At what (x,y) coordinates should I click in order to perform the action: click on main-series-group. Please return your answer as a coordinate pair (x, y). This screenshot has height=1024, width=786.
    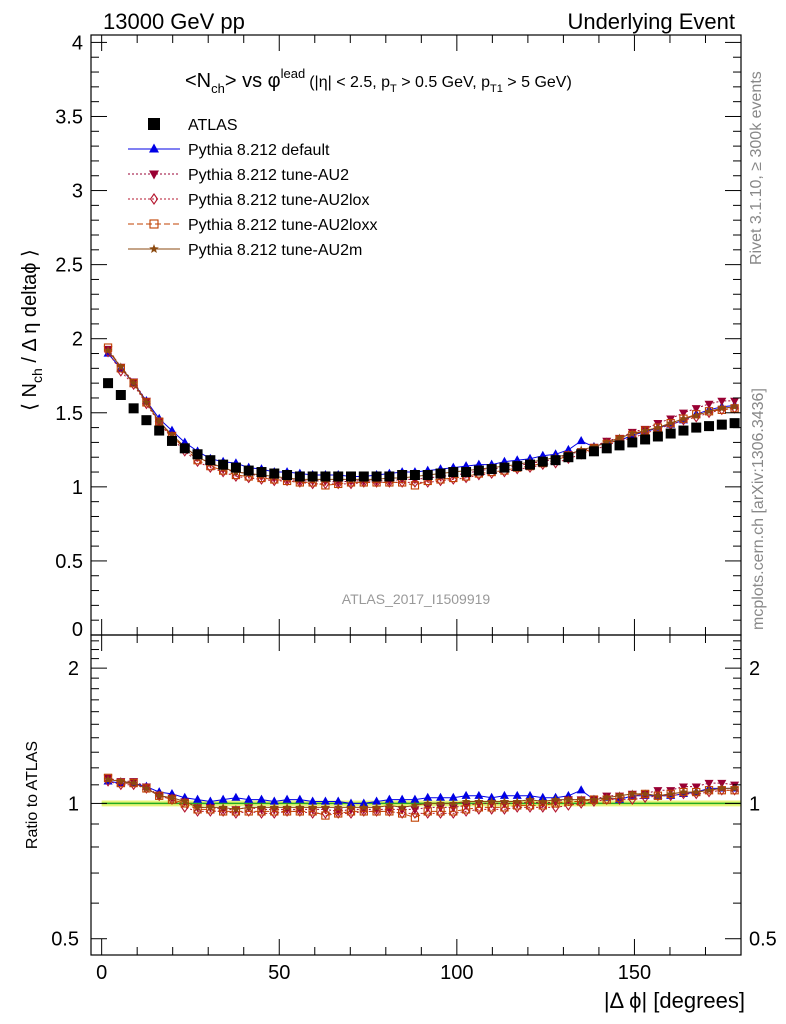
    Looking at the image, I should click on (421, 416).